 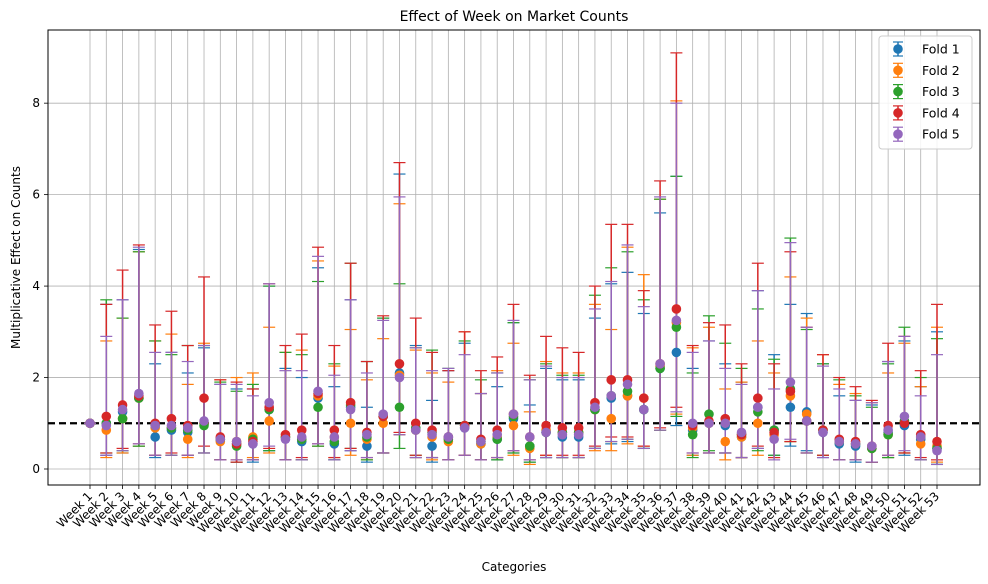 I want to click on chart-title: Effect of Week on Market Counts, so click(x=514, y=17).